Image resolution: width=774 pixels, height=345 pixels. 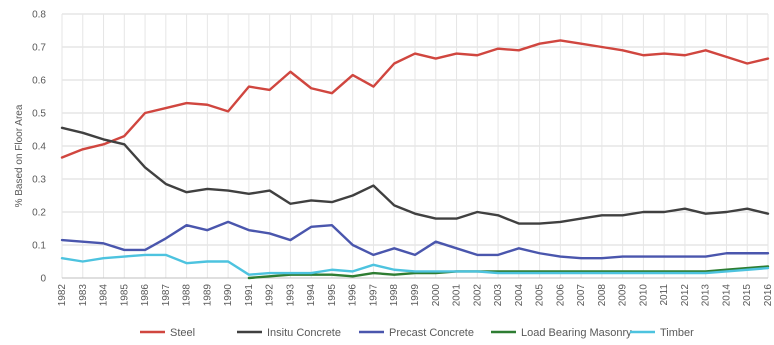 I want to click on x-tick-label: 2013, so click(x=706, y=295).